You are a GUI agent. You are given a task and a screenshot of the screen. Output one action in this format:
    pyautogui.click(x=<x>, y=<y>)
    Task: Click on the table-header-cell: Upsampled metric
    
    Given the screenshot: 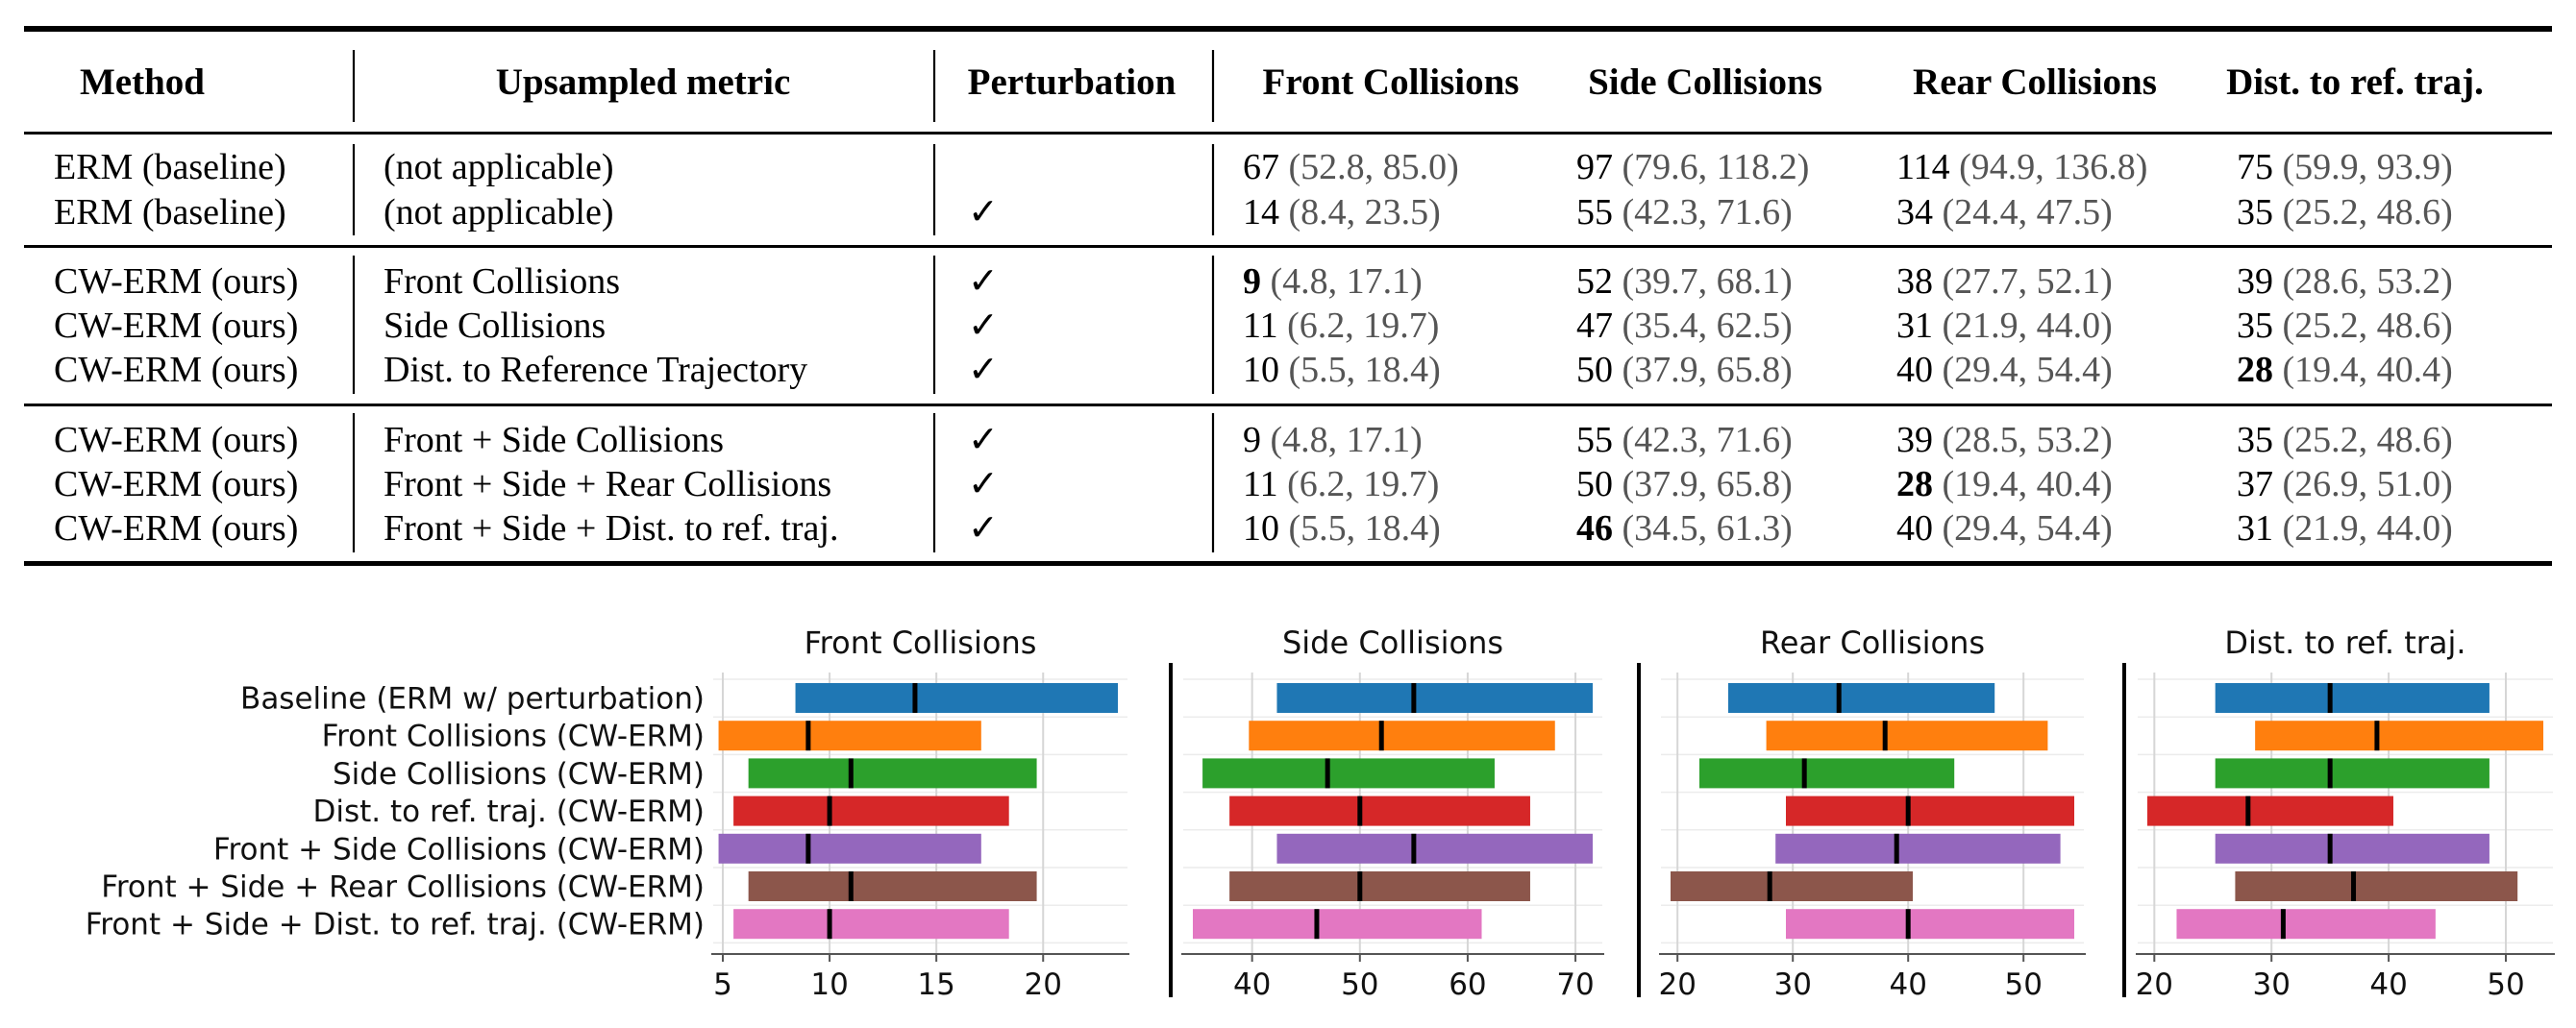 What is the action you would take?
    pyautogui.click(x=643, y=82)
    